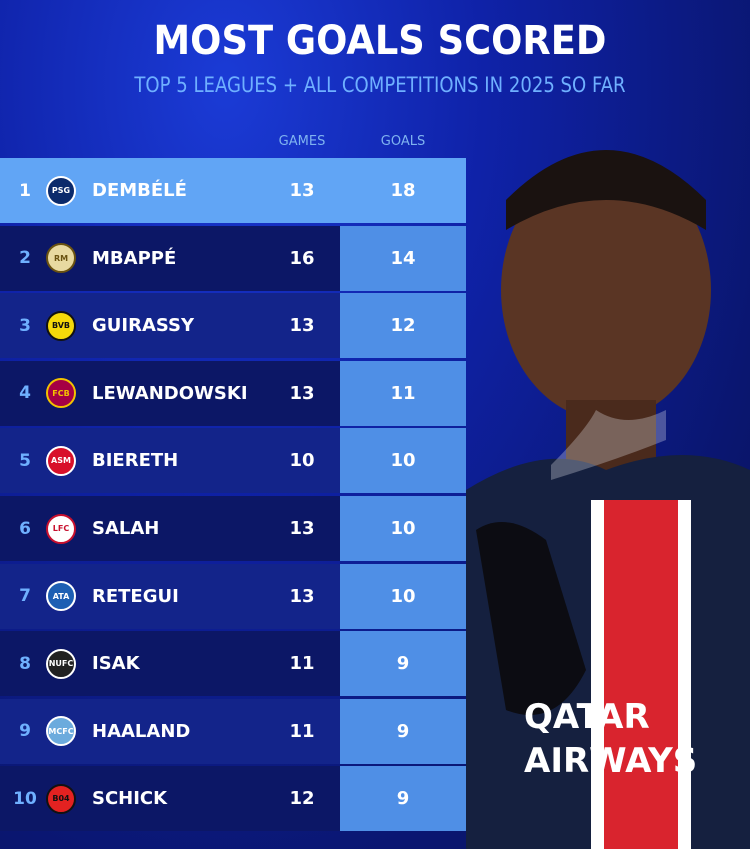 This screenshot has width=750, height=849. I want to click on rank: 9, so click(25, 731).